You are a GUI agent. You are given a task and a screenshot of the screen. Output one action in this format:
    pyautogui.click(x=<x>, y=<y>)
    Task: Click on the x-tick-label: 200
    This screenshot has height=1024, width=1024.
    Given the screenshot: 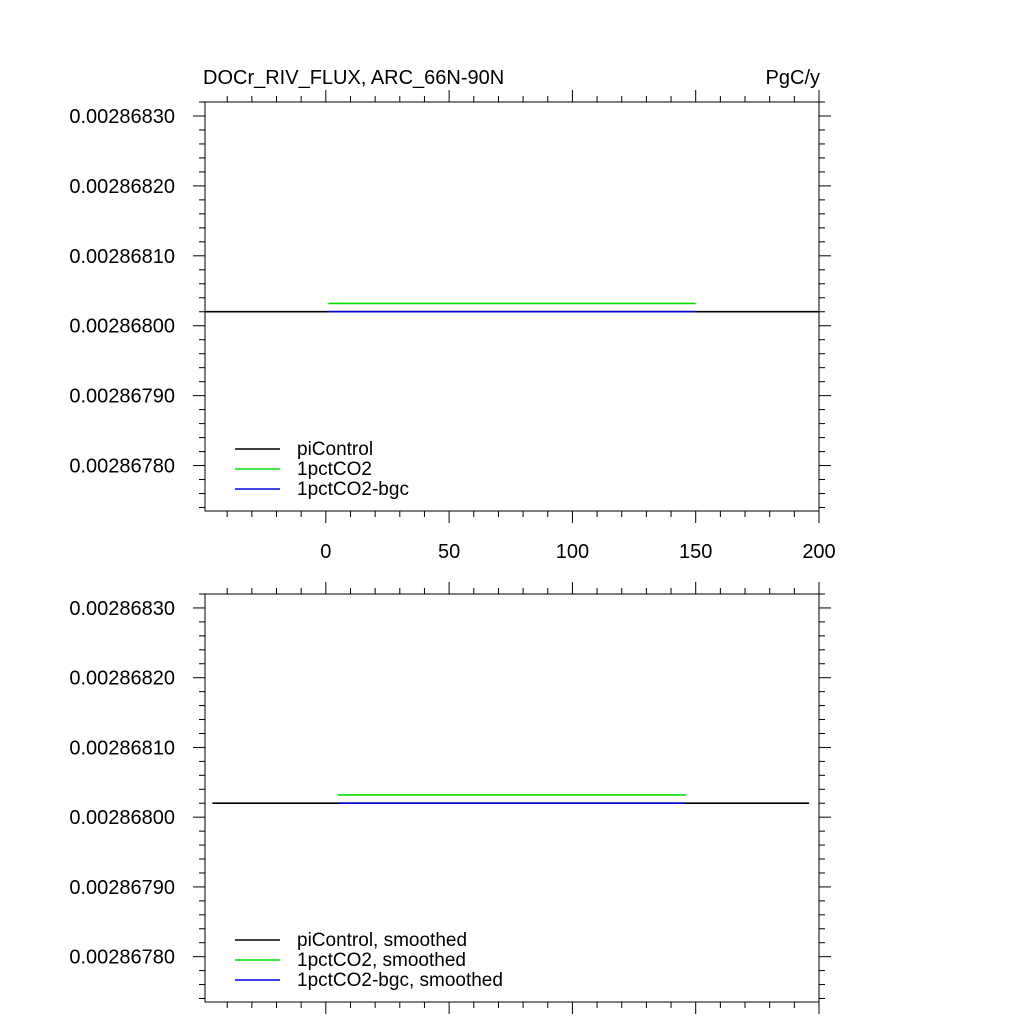 What is the action you would take?
    pyautogui.click(x=818, y=552)
    